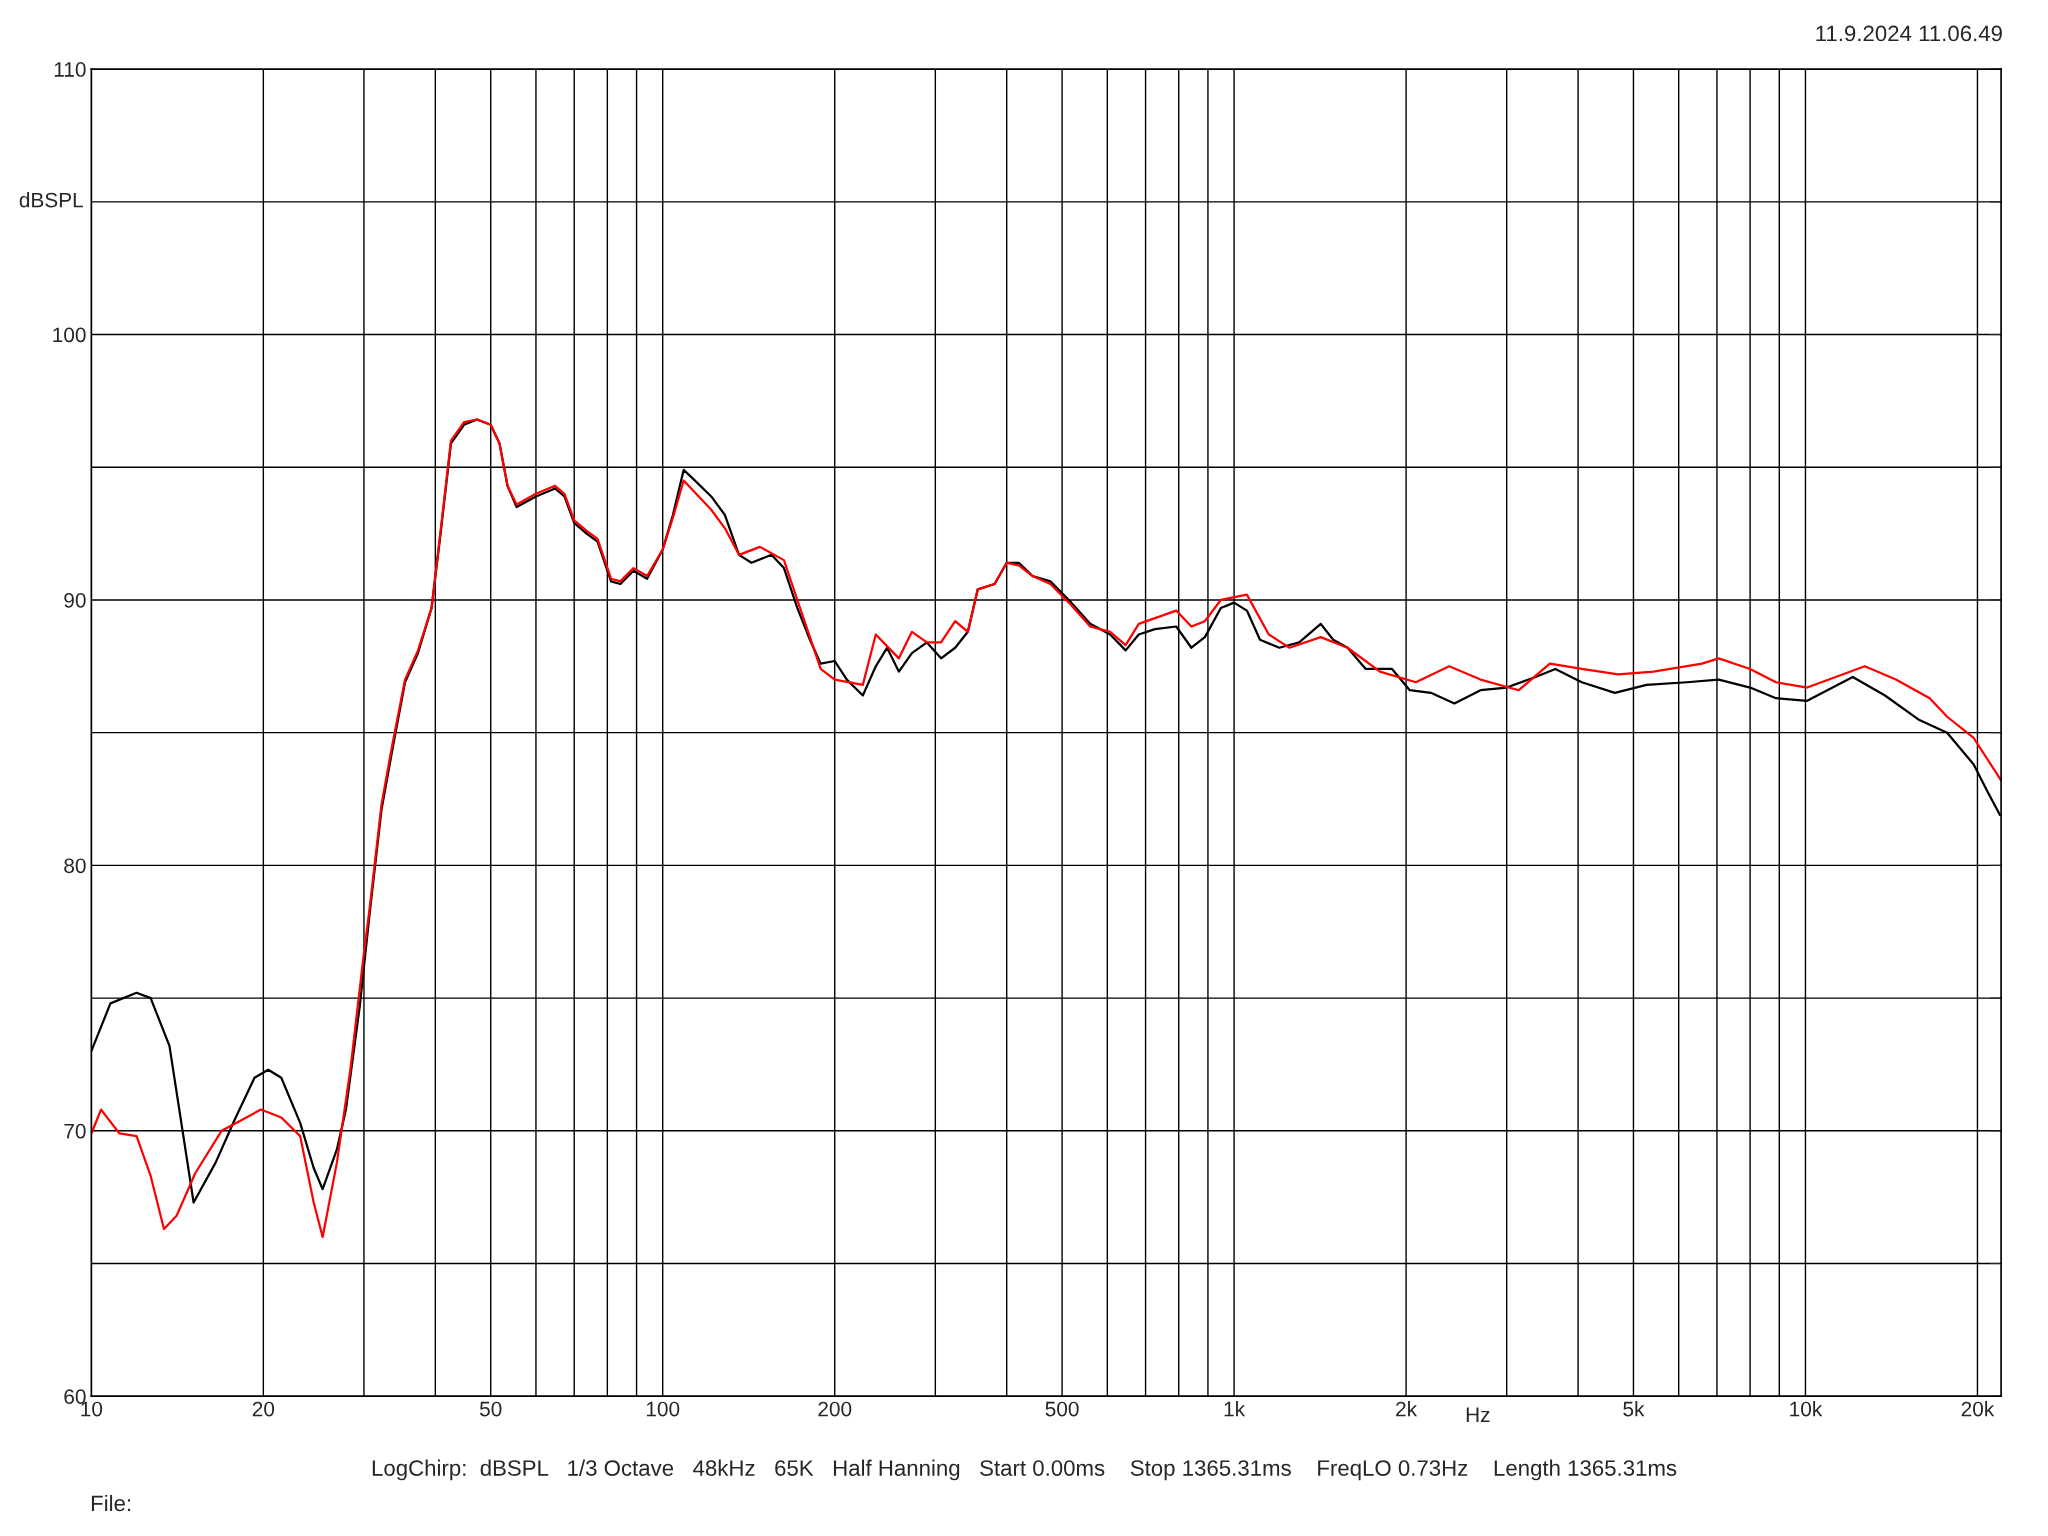 The height and width of the screenshot is (1536, 2048). What do you see at coordinates (1024, 1470) in the screenshot?
I see `text: LogChirp: dBSPL 1/3 Octave 48kHz 65K Half Hanning Start 0.00ms Stop 1365.31ms FreqLO 0.73Hz Length 1365.31ms` at bounding box center [1024, 1470].